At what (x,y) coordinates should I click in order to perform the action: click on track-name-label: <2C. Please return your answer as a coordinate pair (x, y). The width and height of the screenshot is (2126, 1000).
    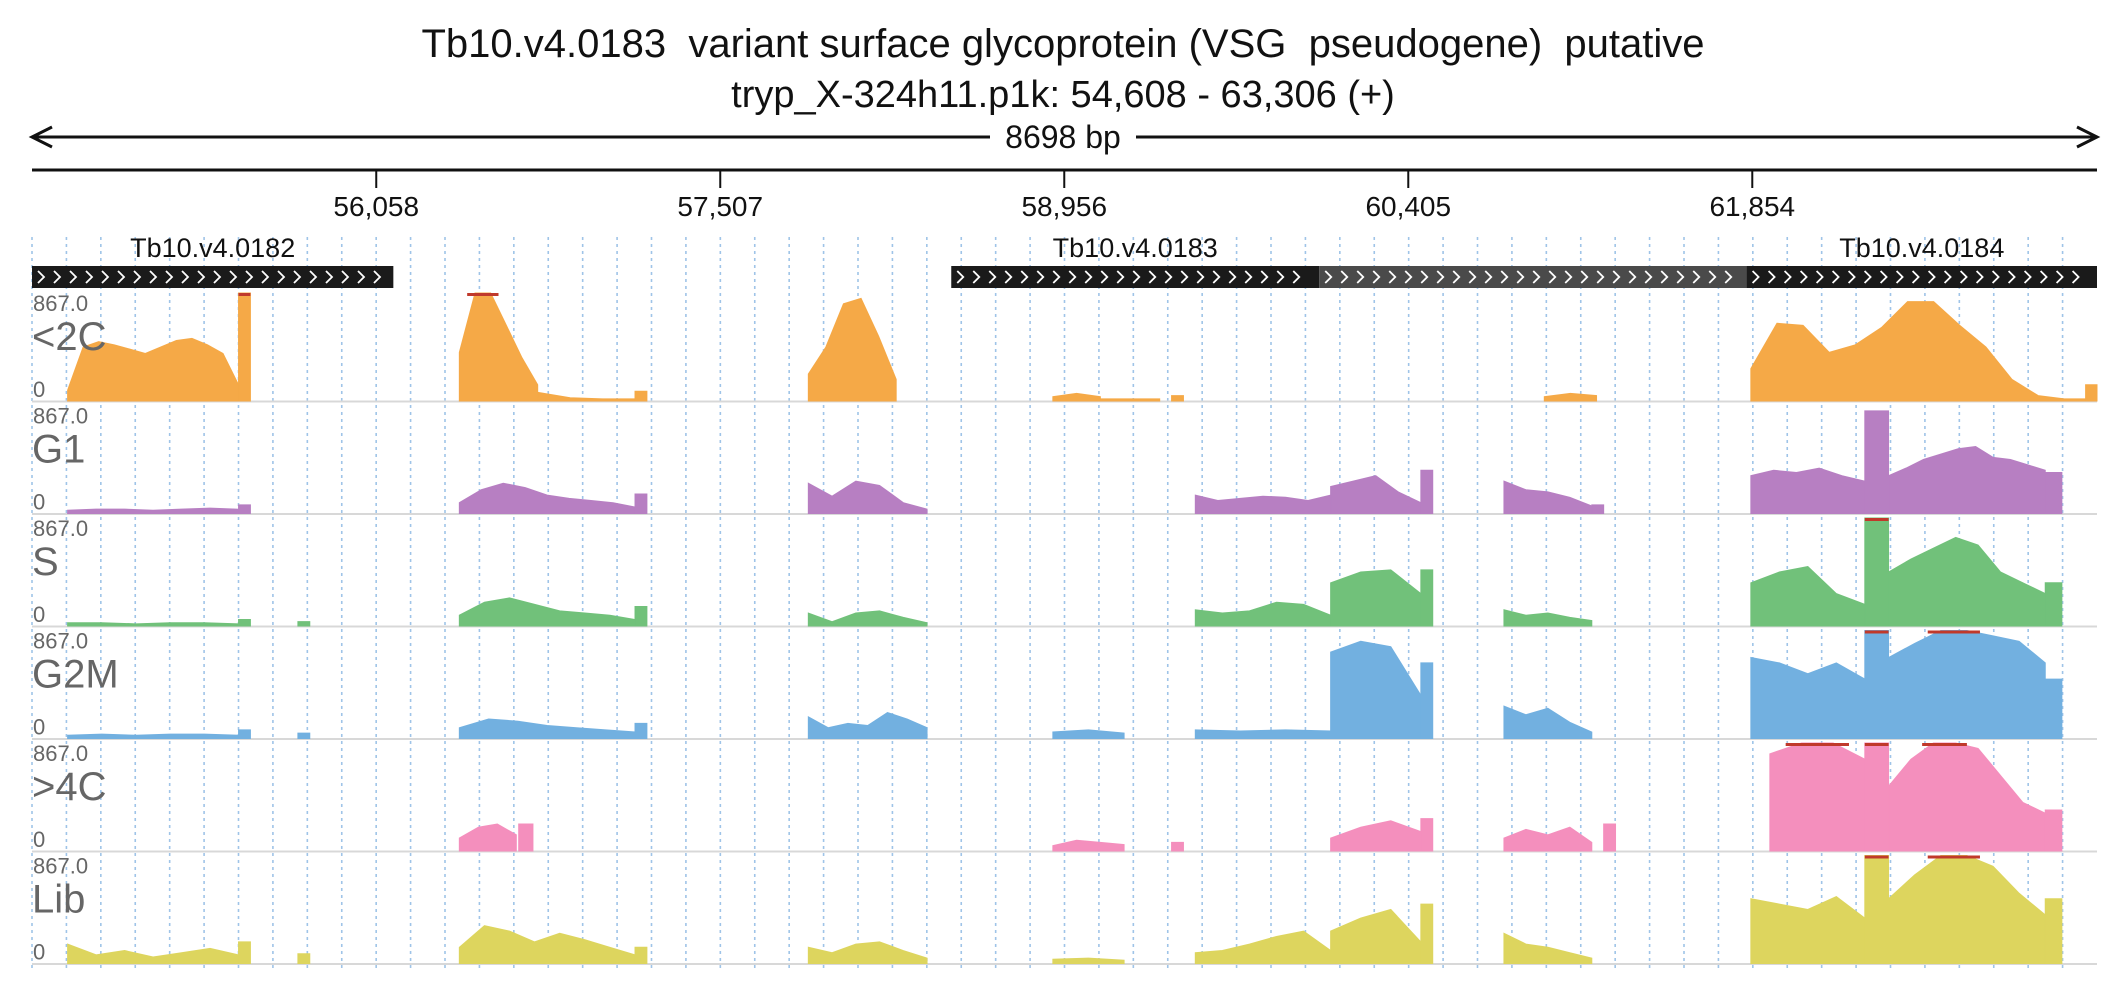
    Looking at the image, I should click on (69, 337).